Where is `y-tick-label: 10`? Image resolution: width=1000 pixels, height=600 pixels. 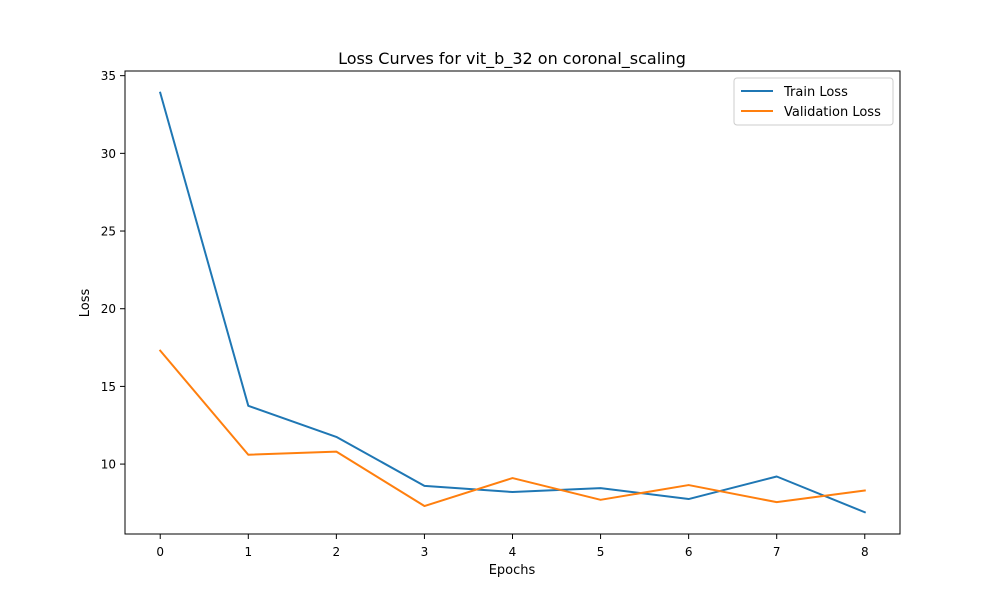
y-tick-label: 10 is located at coordinates (108, 465).